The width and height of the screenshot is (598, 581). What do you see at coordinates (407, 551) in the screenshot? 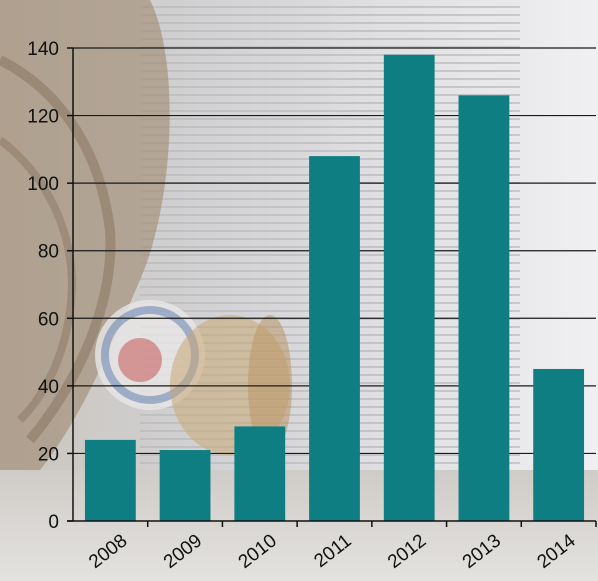
I see `x-tick-label-2012: 2012` at bounding box center [407, 551].